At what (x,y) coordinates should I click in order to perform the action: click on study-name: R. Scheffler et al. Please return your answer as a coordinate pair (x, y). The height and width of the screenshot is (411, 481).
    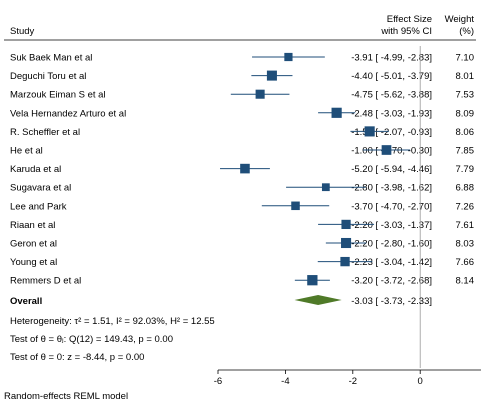
    Looking at the image, I should click on (45, 132).